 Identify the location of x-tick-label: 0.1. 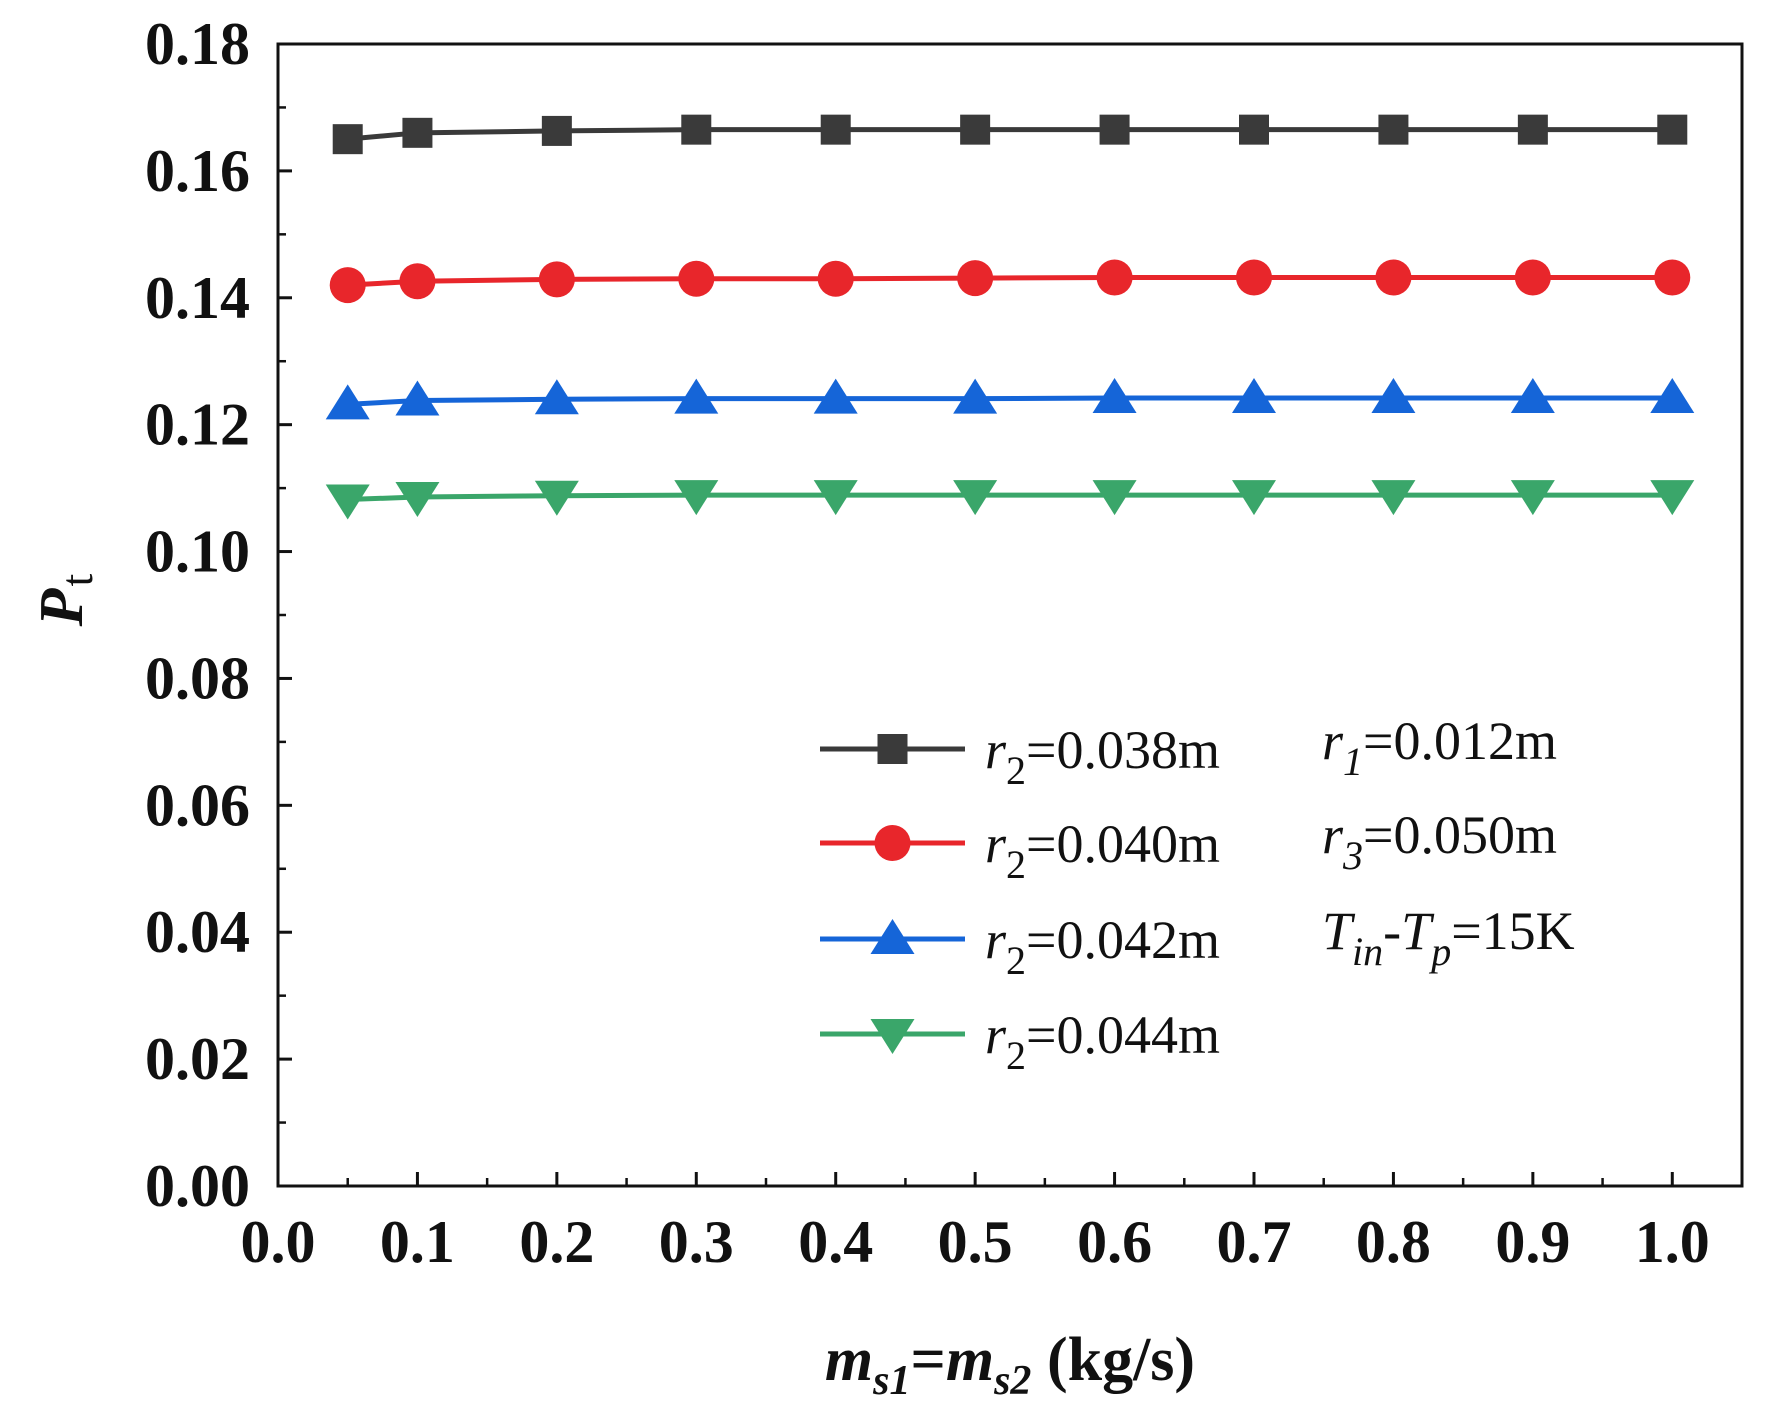
(417, 1242).